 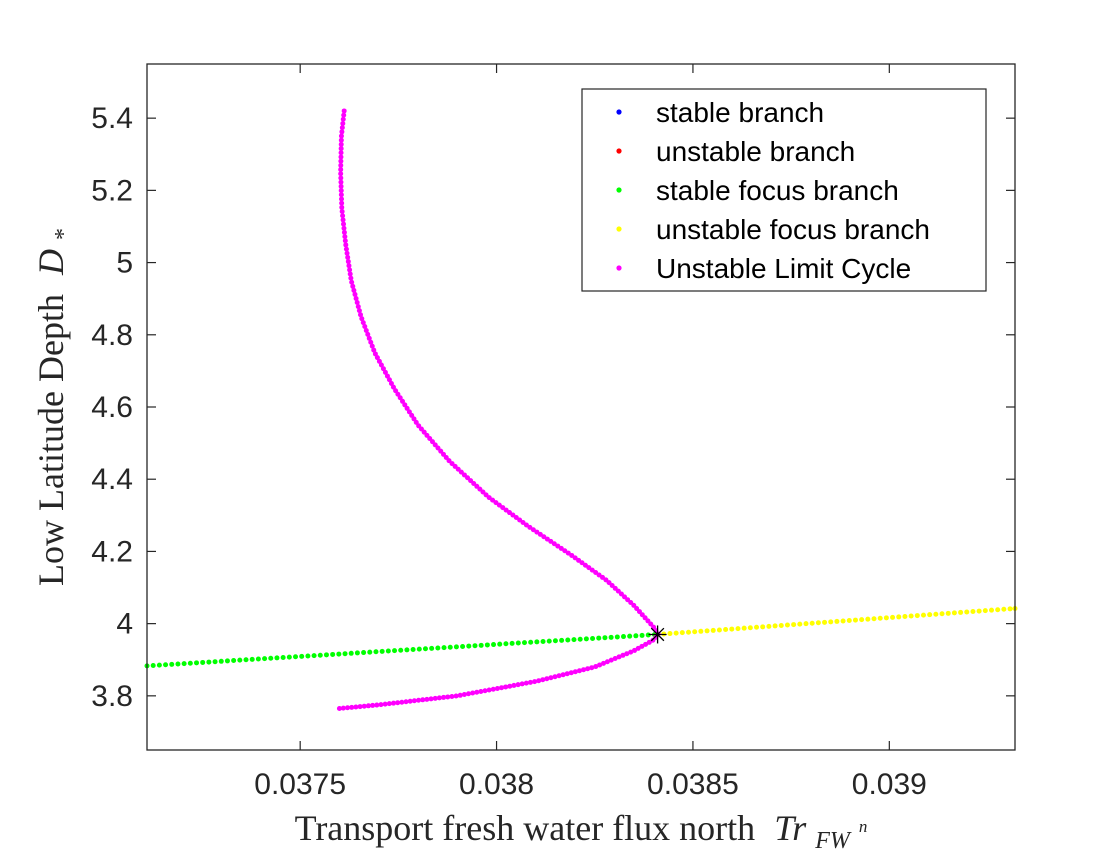 What do you see at coordinates (525, 828) in the screenshot?
I see `x-axis-title-text: Transport fresh water flux north` at bounding box center [525, 828].